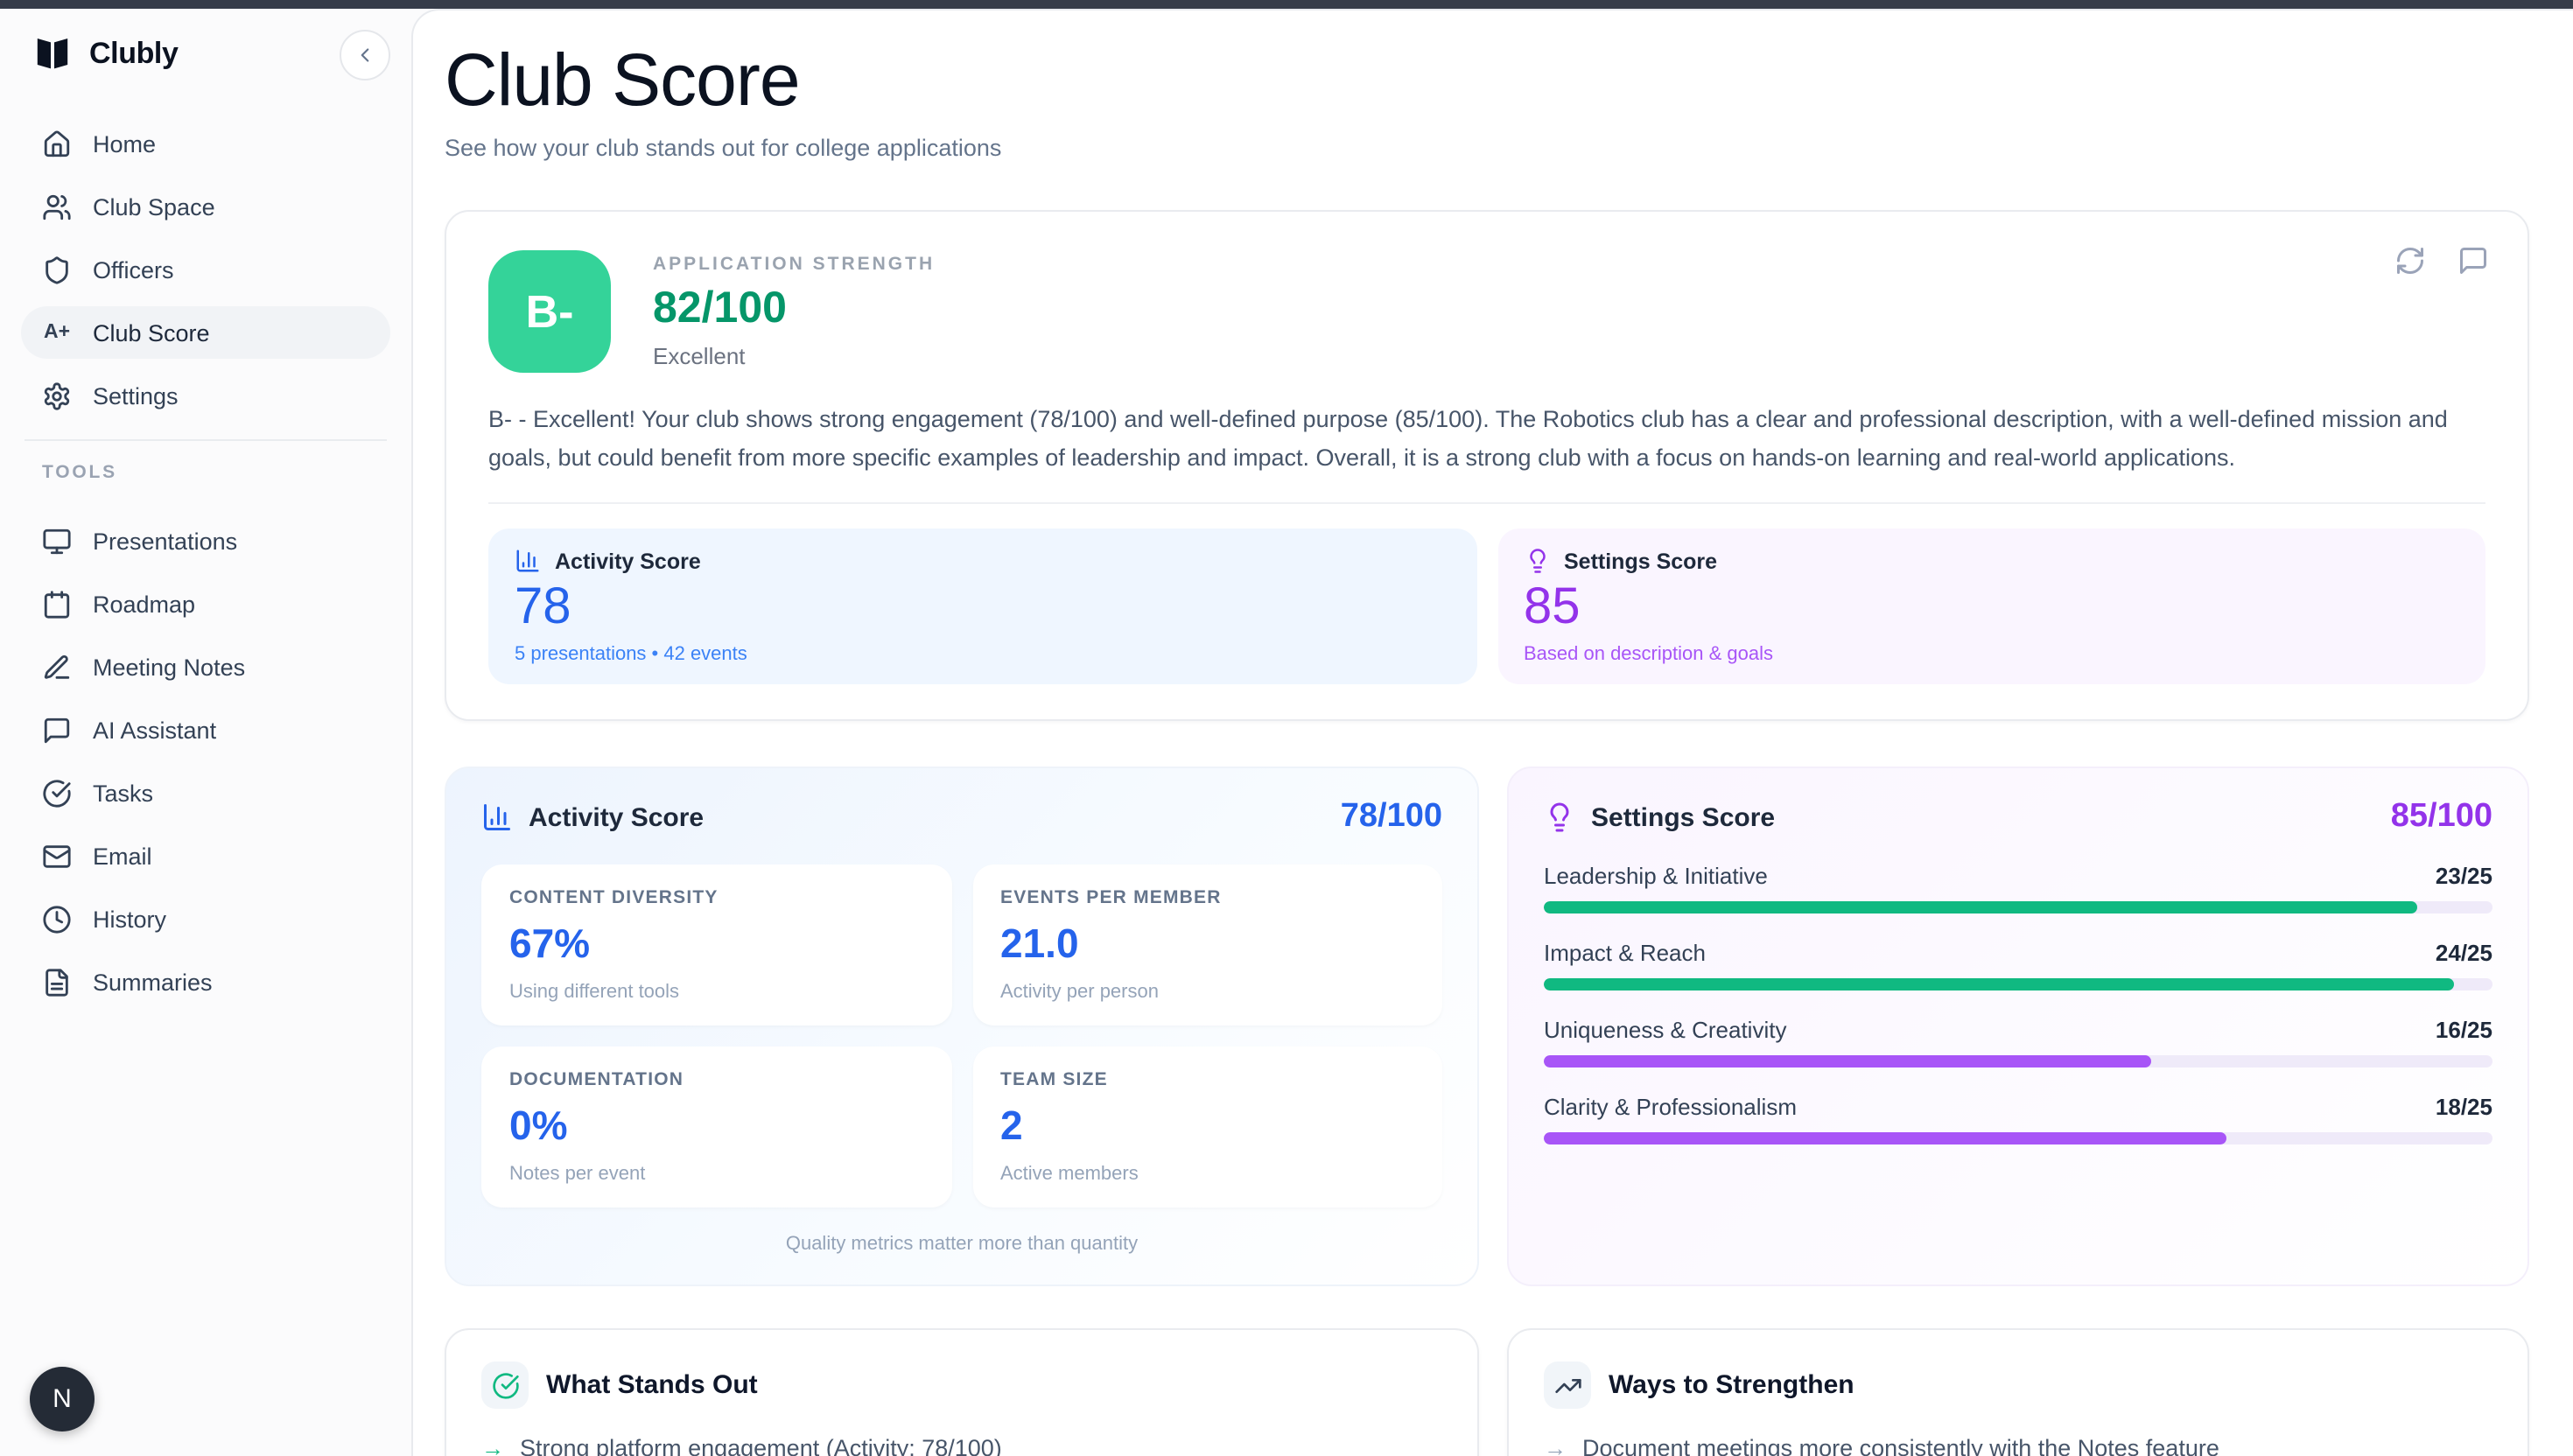 This screenshot has height=1456, width=2573. Describe the element at coordinates (2441, 817) in the screenshot. I see `settings-card-score: 85/100` at that location.